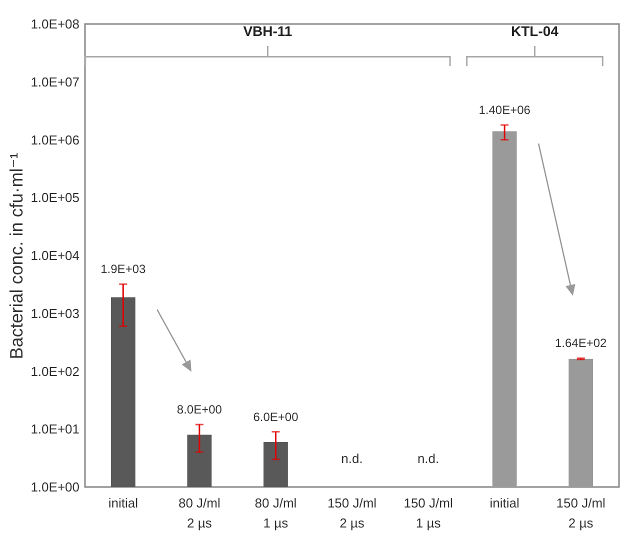  I want to click on data-label: 1.40E+06, so click(504, 109).